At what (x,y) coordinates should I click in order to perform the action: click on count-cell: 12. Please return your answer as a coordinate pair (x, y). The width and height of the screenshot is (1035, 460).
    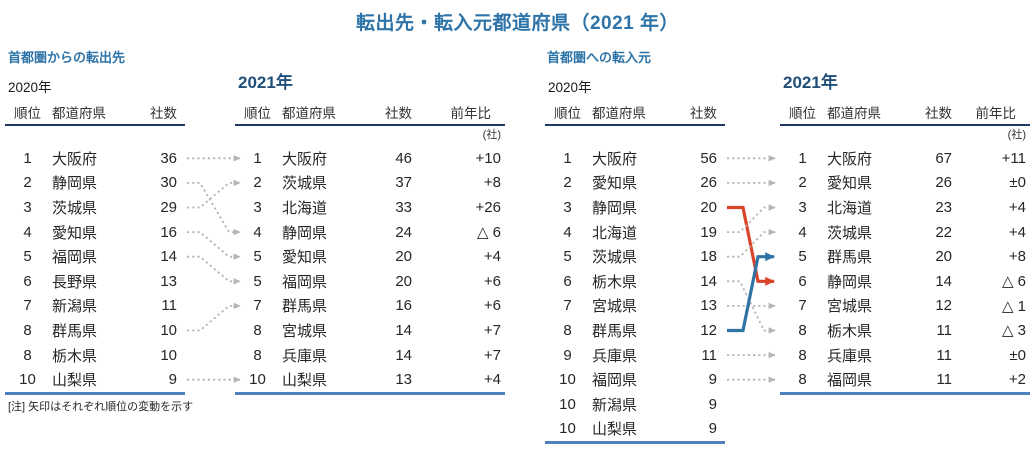
    Looking at the image, I should click on (708, 330).